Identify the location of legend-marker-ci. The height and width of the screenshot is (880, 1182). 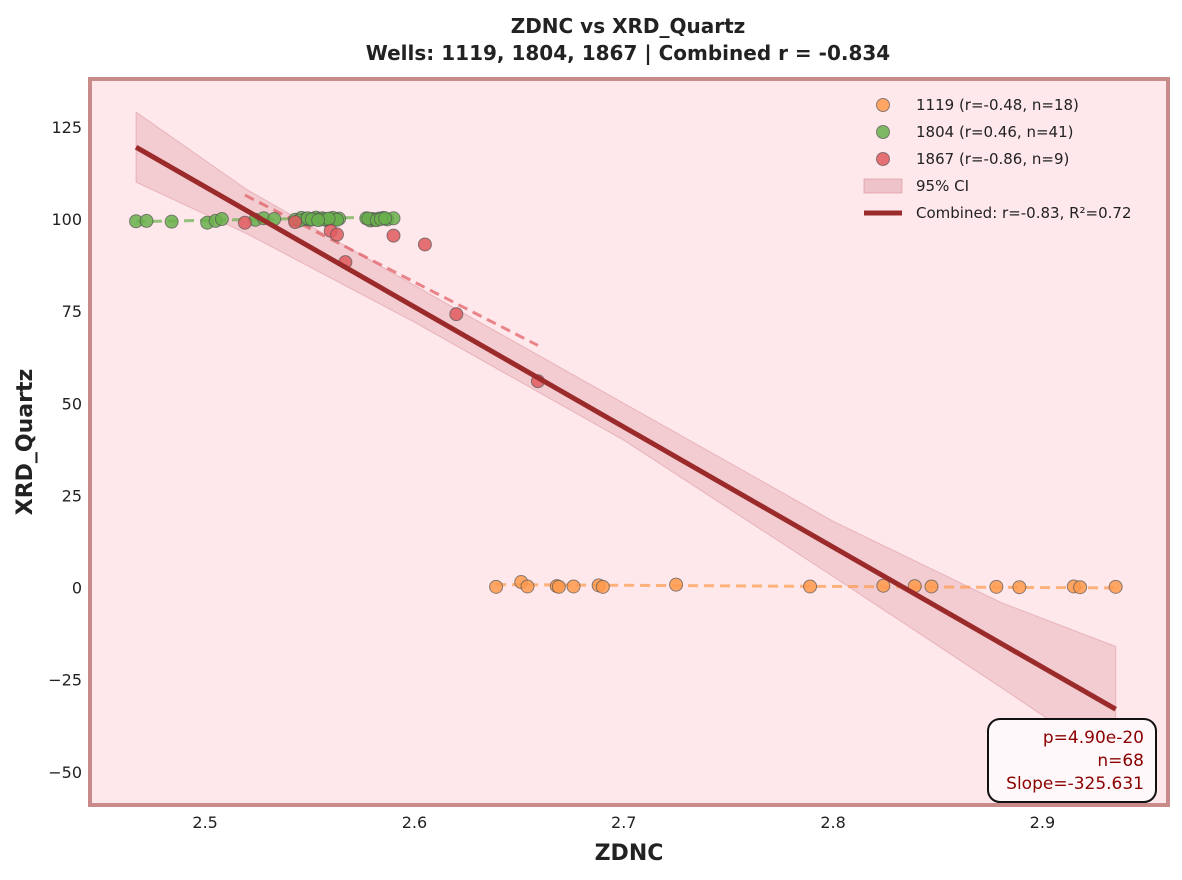
(883, 186).